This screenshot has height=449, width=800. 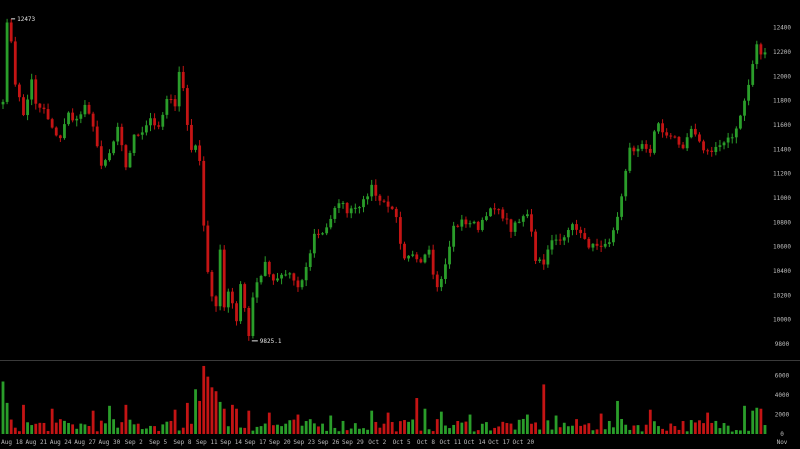 I want to click on high-price-label: 12473, so click(x=26, y=19).